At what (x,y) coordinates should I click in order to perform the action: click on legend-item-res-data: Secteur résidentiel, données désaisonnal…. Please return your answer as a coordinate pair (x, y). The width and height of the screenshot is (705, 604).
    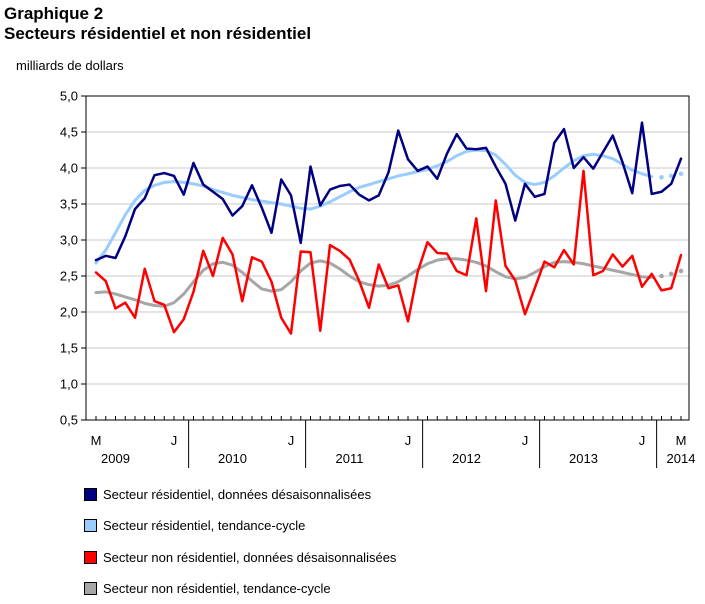
    Looking at the image, I should click on (240, 494).